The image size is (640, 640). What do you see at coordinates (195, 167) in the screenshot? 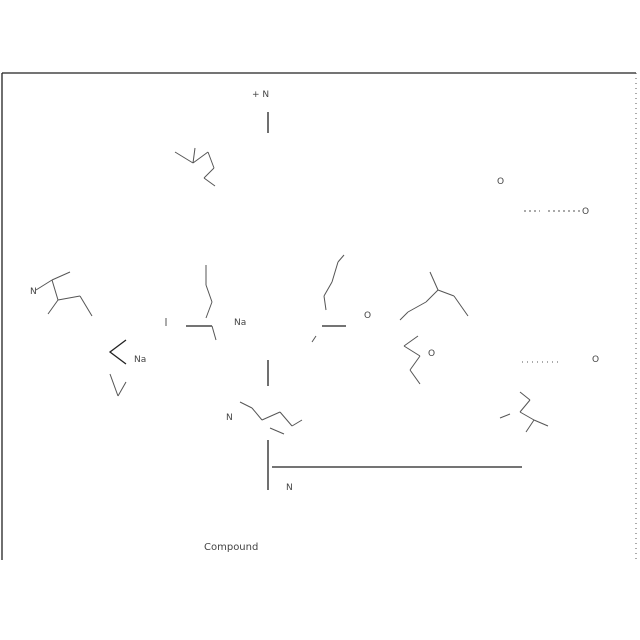
I see `upper-left-fragment` at bounding box center [195, 167].